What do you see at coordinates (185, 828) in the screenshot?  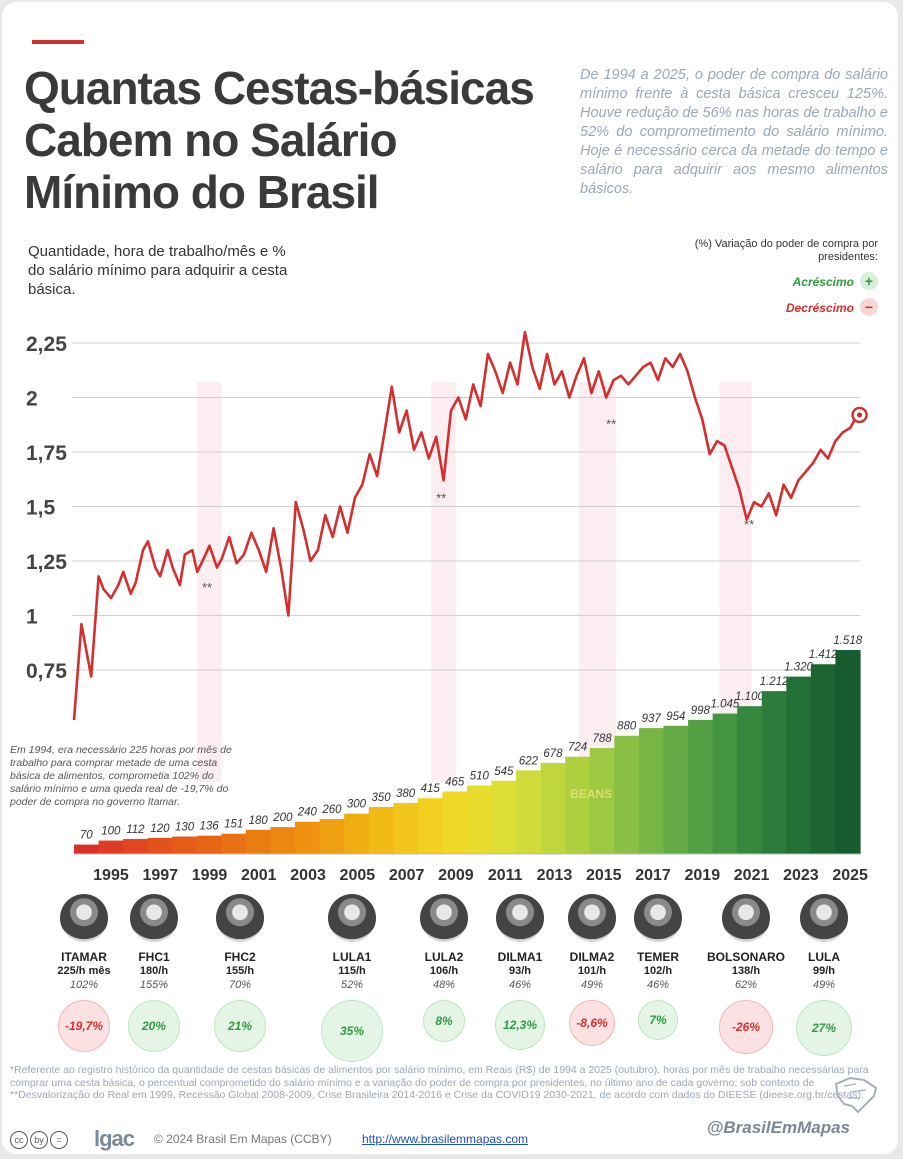 I see `bar-value-label: 130` at bounding box center [185, 828].